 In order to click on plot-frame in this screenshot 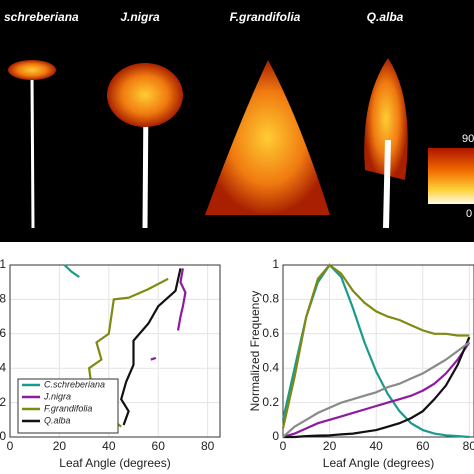, I will do `click(378, 351)`.